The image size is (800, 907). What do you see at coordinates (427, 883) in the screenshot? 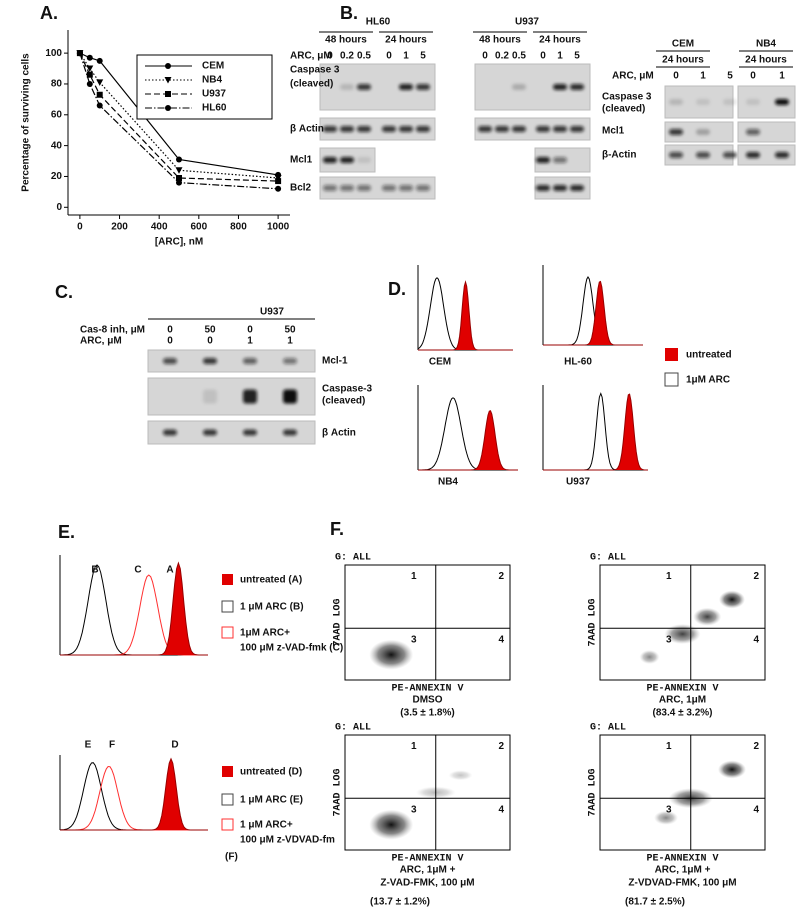
I see `caption: Z-VAD-FMK, 100 μM` at bounding box center [427, 883].